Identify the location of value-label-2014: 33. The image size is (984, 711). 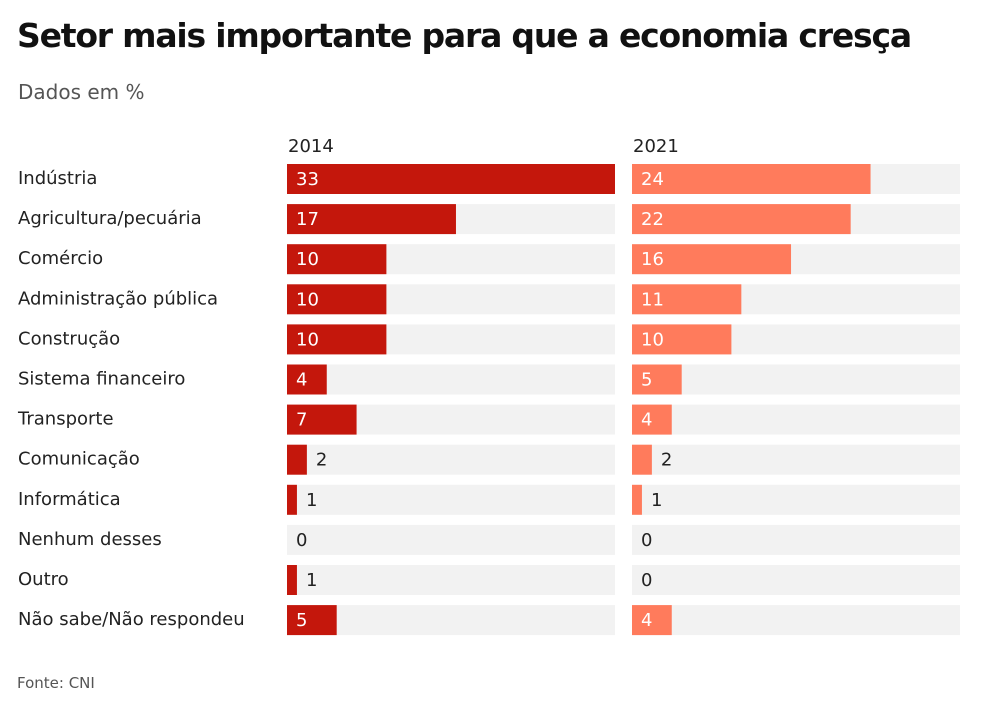
(307, 179).